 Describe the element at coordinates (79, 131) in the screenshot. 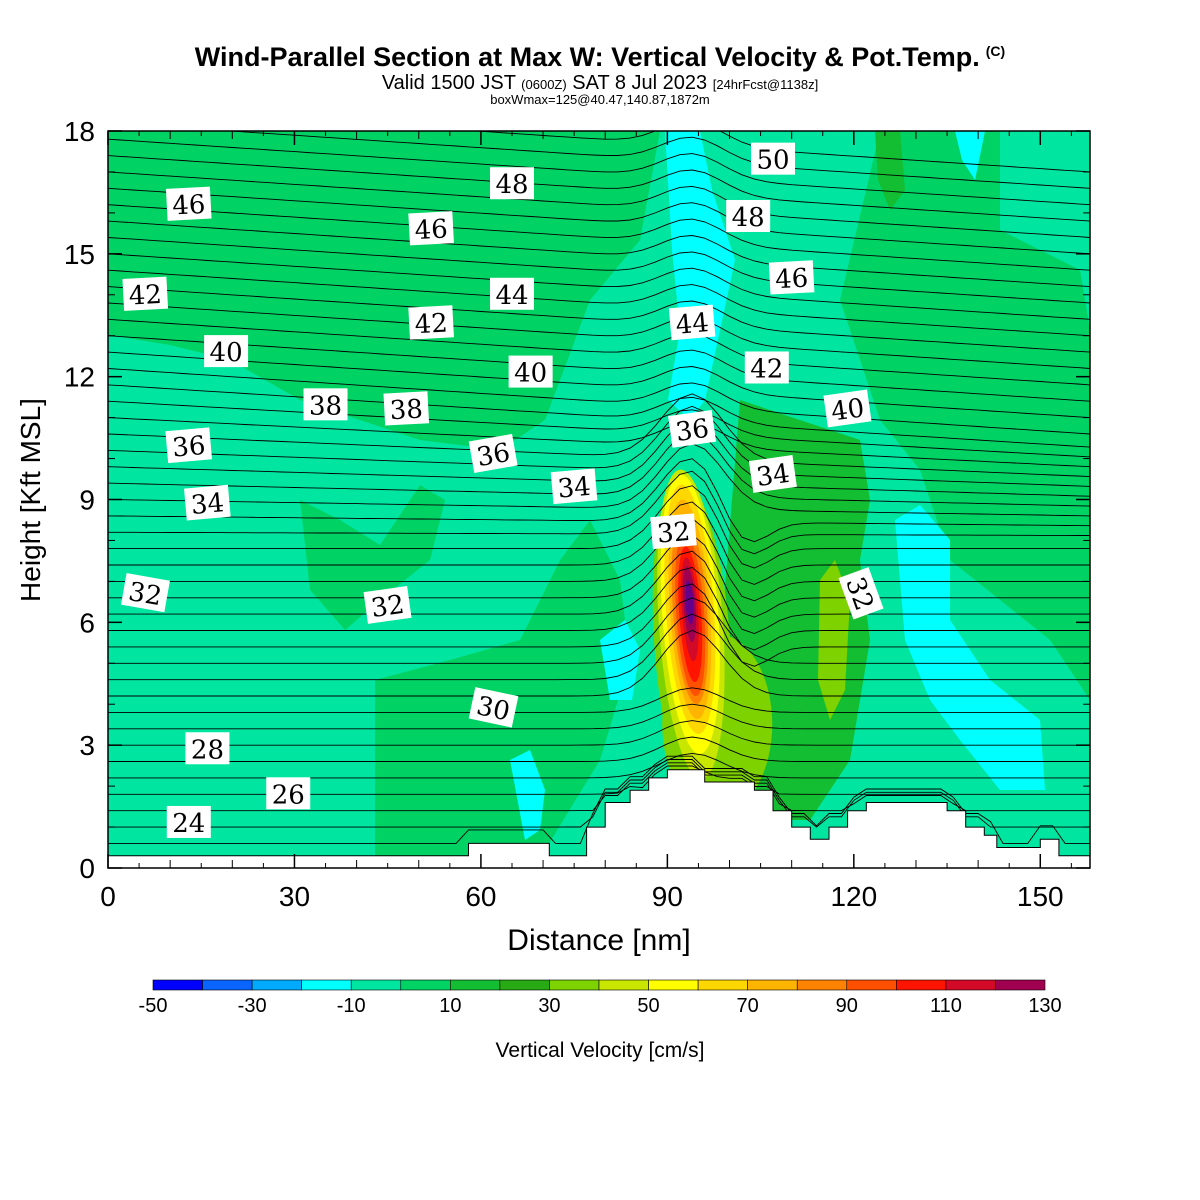

I see `y-tick-label: 18` at that location.